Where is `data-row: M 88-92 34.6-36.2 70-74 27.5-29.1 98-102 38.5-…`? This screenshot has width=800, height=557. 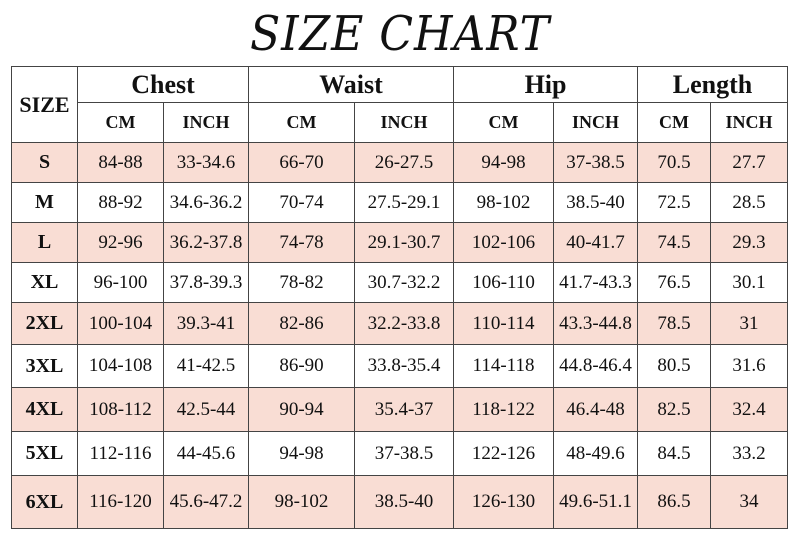
data-row: M 88-92 34.6-36.2 70-74 27.5-29.1 98-102 38.5-… is located at coordinates (400, 202).